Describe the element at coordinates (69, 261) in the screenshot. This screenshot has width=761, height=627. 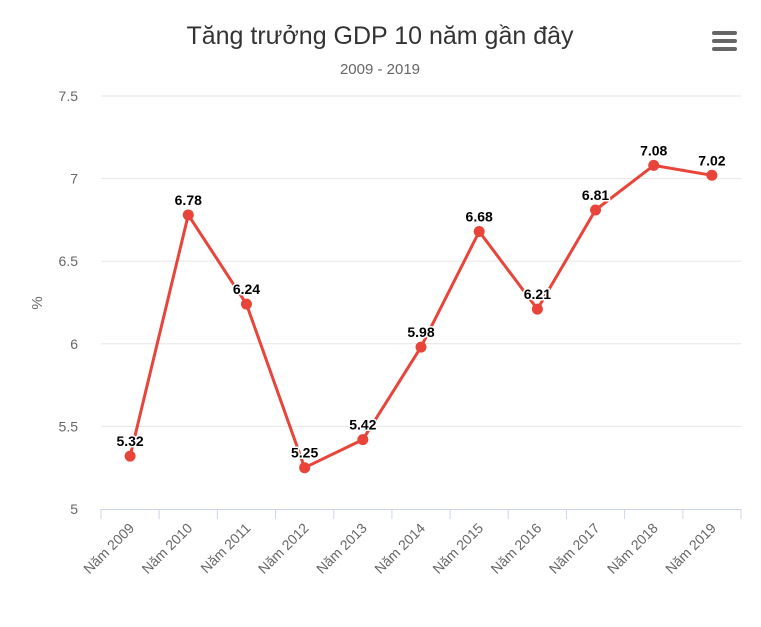
I see `y-tick-label: 6.5` at that location.